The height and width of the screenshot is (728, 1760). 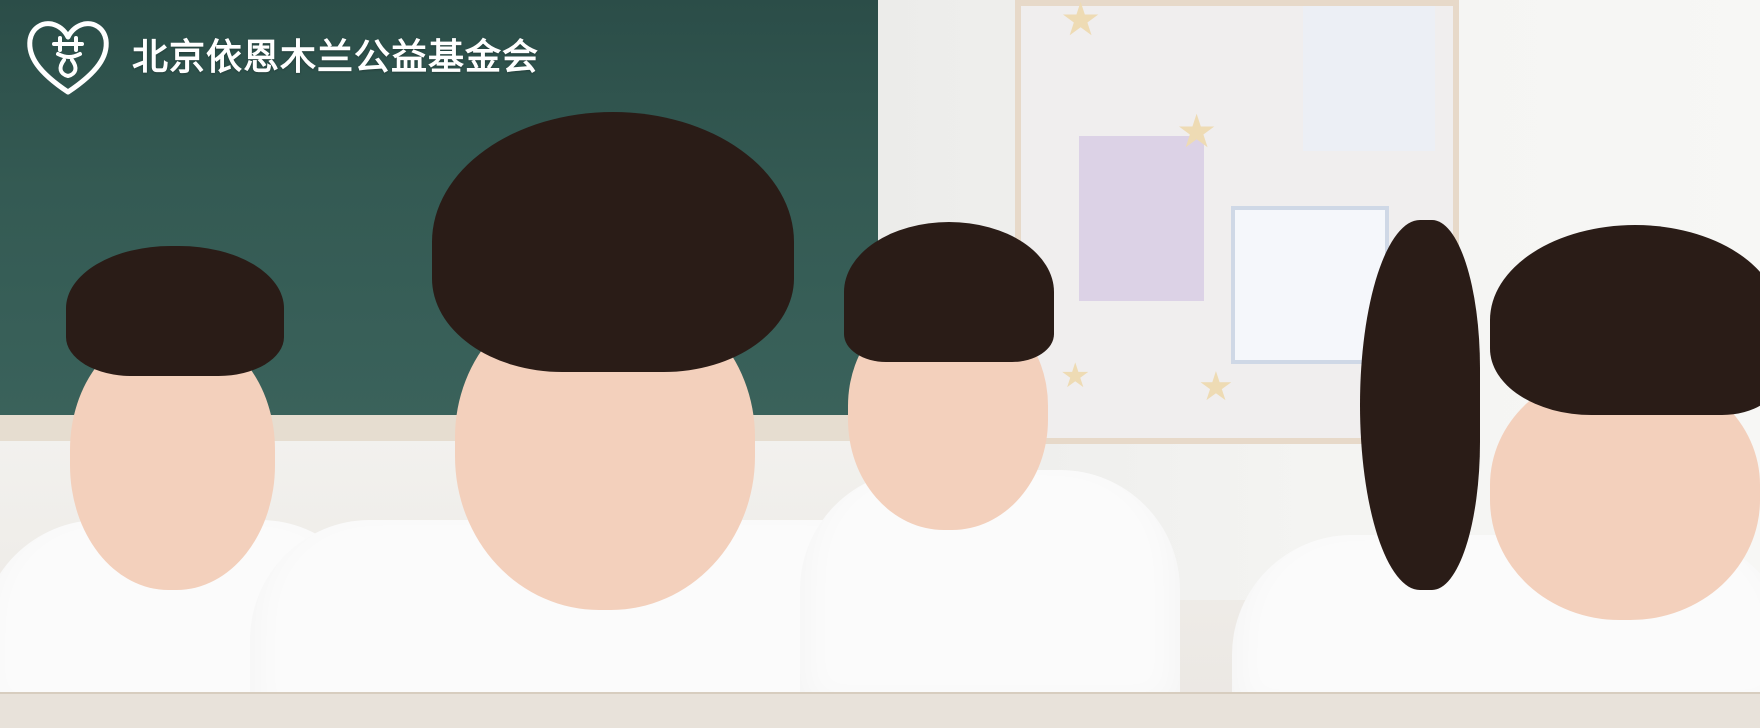 What do you see at coordinates (336, 57) in the screenshot?
I see `organization-name: 北京依恩木兰公益基金会` at bounding box center [336, 57].